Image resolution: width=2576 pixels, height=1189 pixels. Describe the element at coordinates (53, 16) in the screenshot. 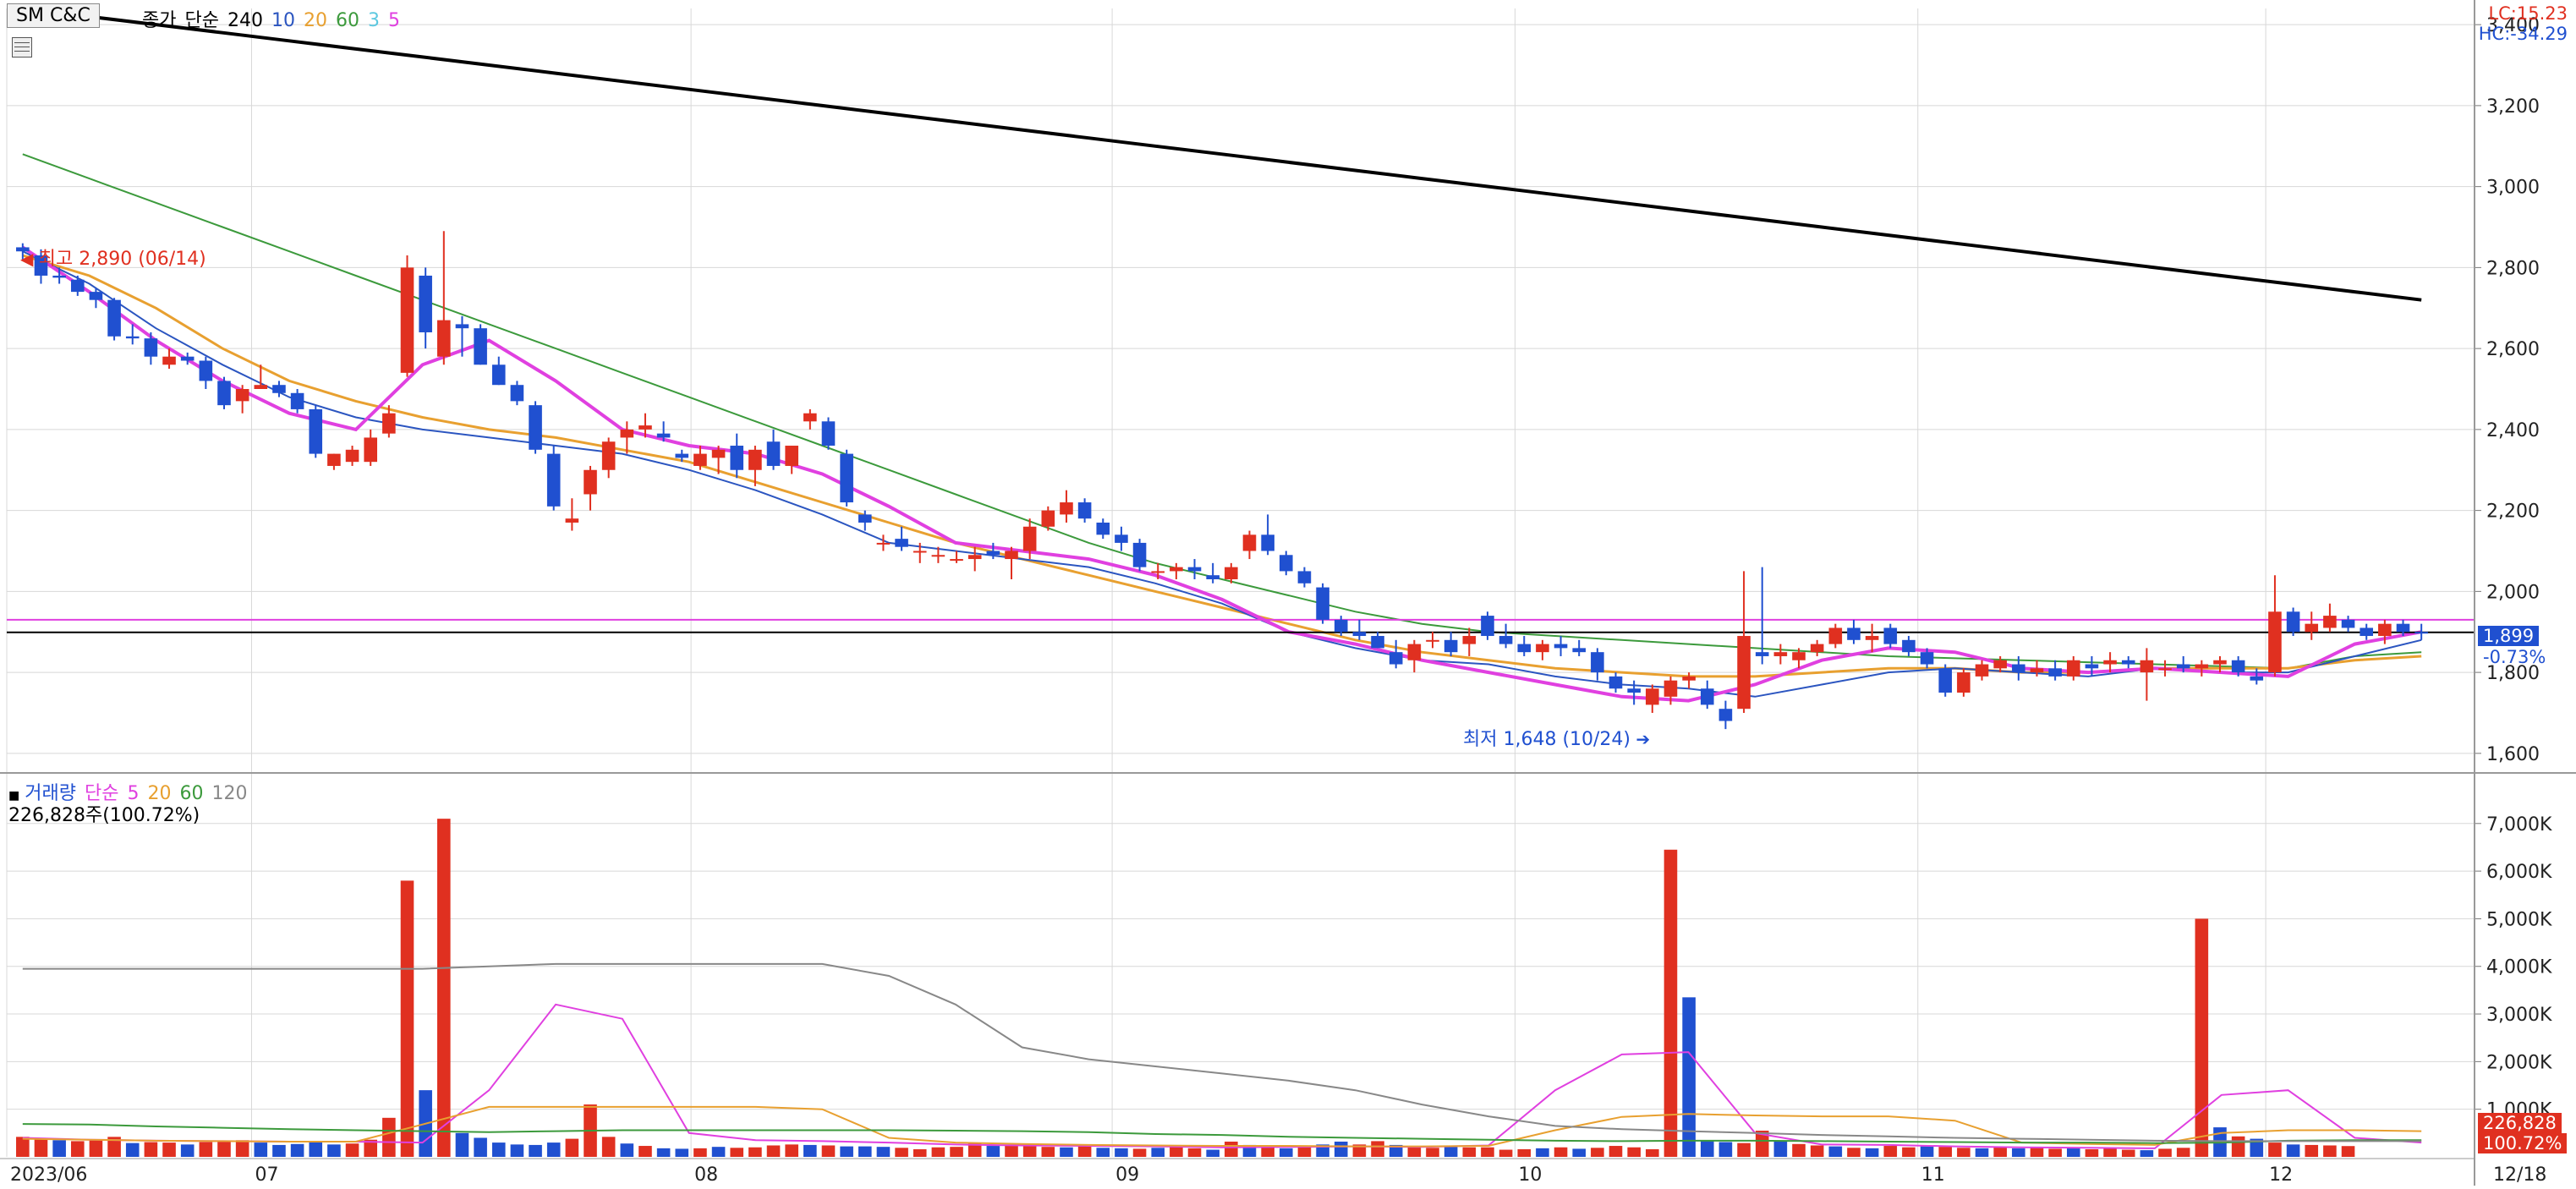

I see `ticker-tab: SM C&C` at that location.